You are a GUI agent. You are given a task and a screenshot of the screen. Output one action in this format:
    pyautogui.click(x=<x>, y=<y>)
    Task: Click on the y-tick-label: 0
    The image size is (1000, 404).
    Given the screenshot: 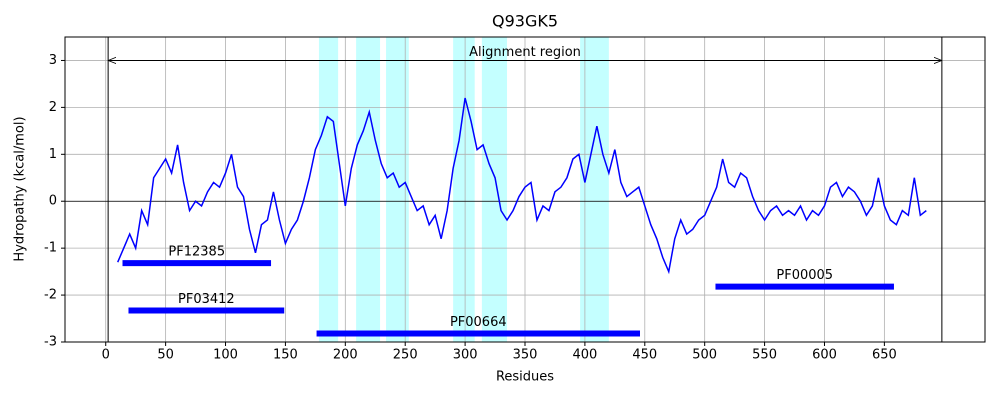 What is the action you would take?
    pyautogui.click(x=53, y=201)
    